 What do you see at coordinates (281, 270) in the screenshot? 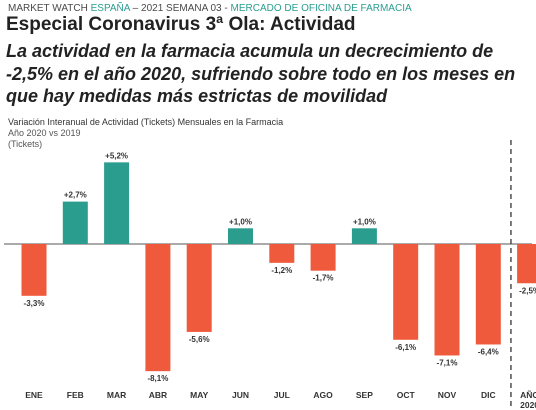
I see `data-label-7: -1,2%` at bounding box center [281, 270].